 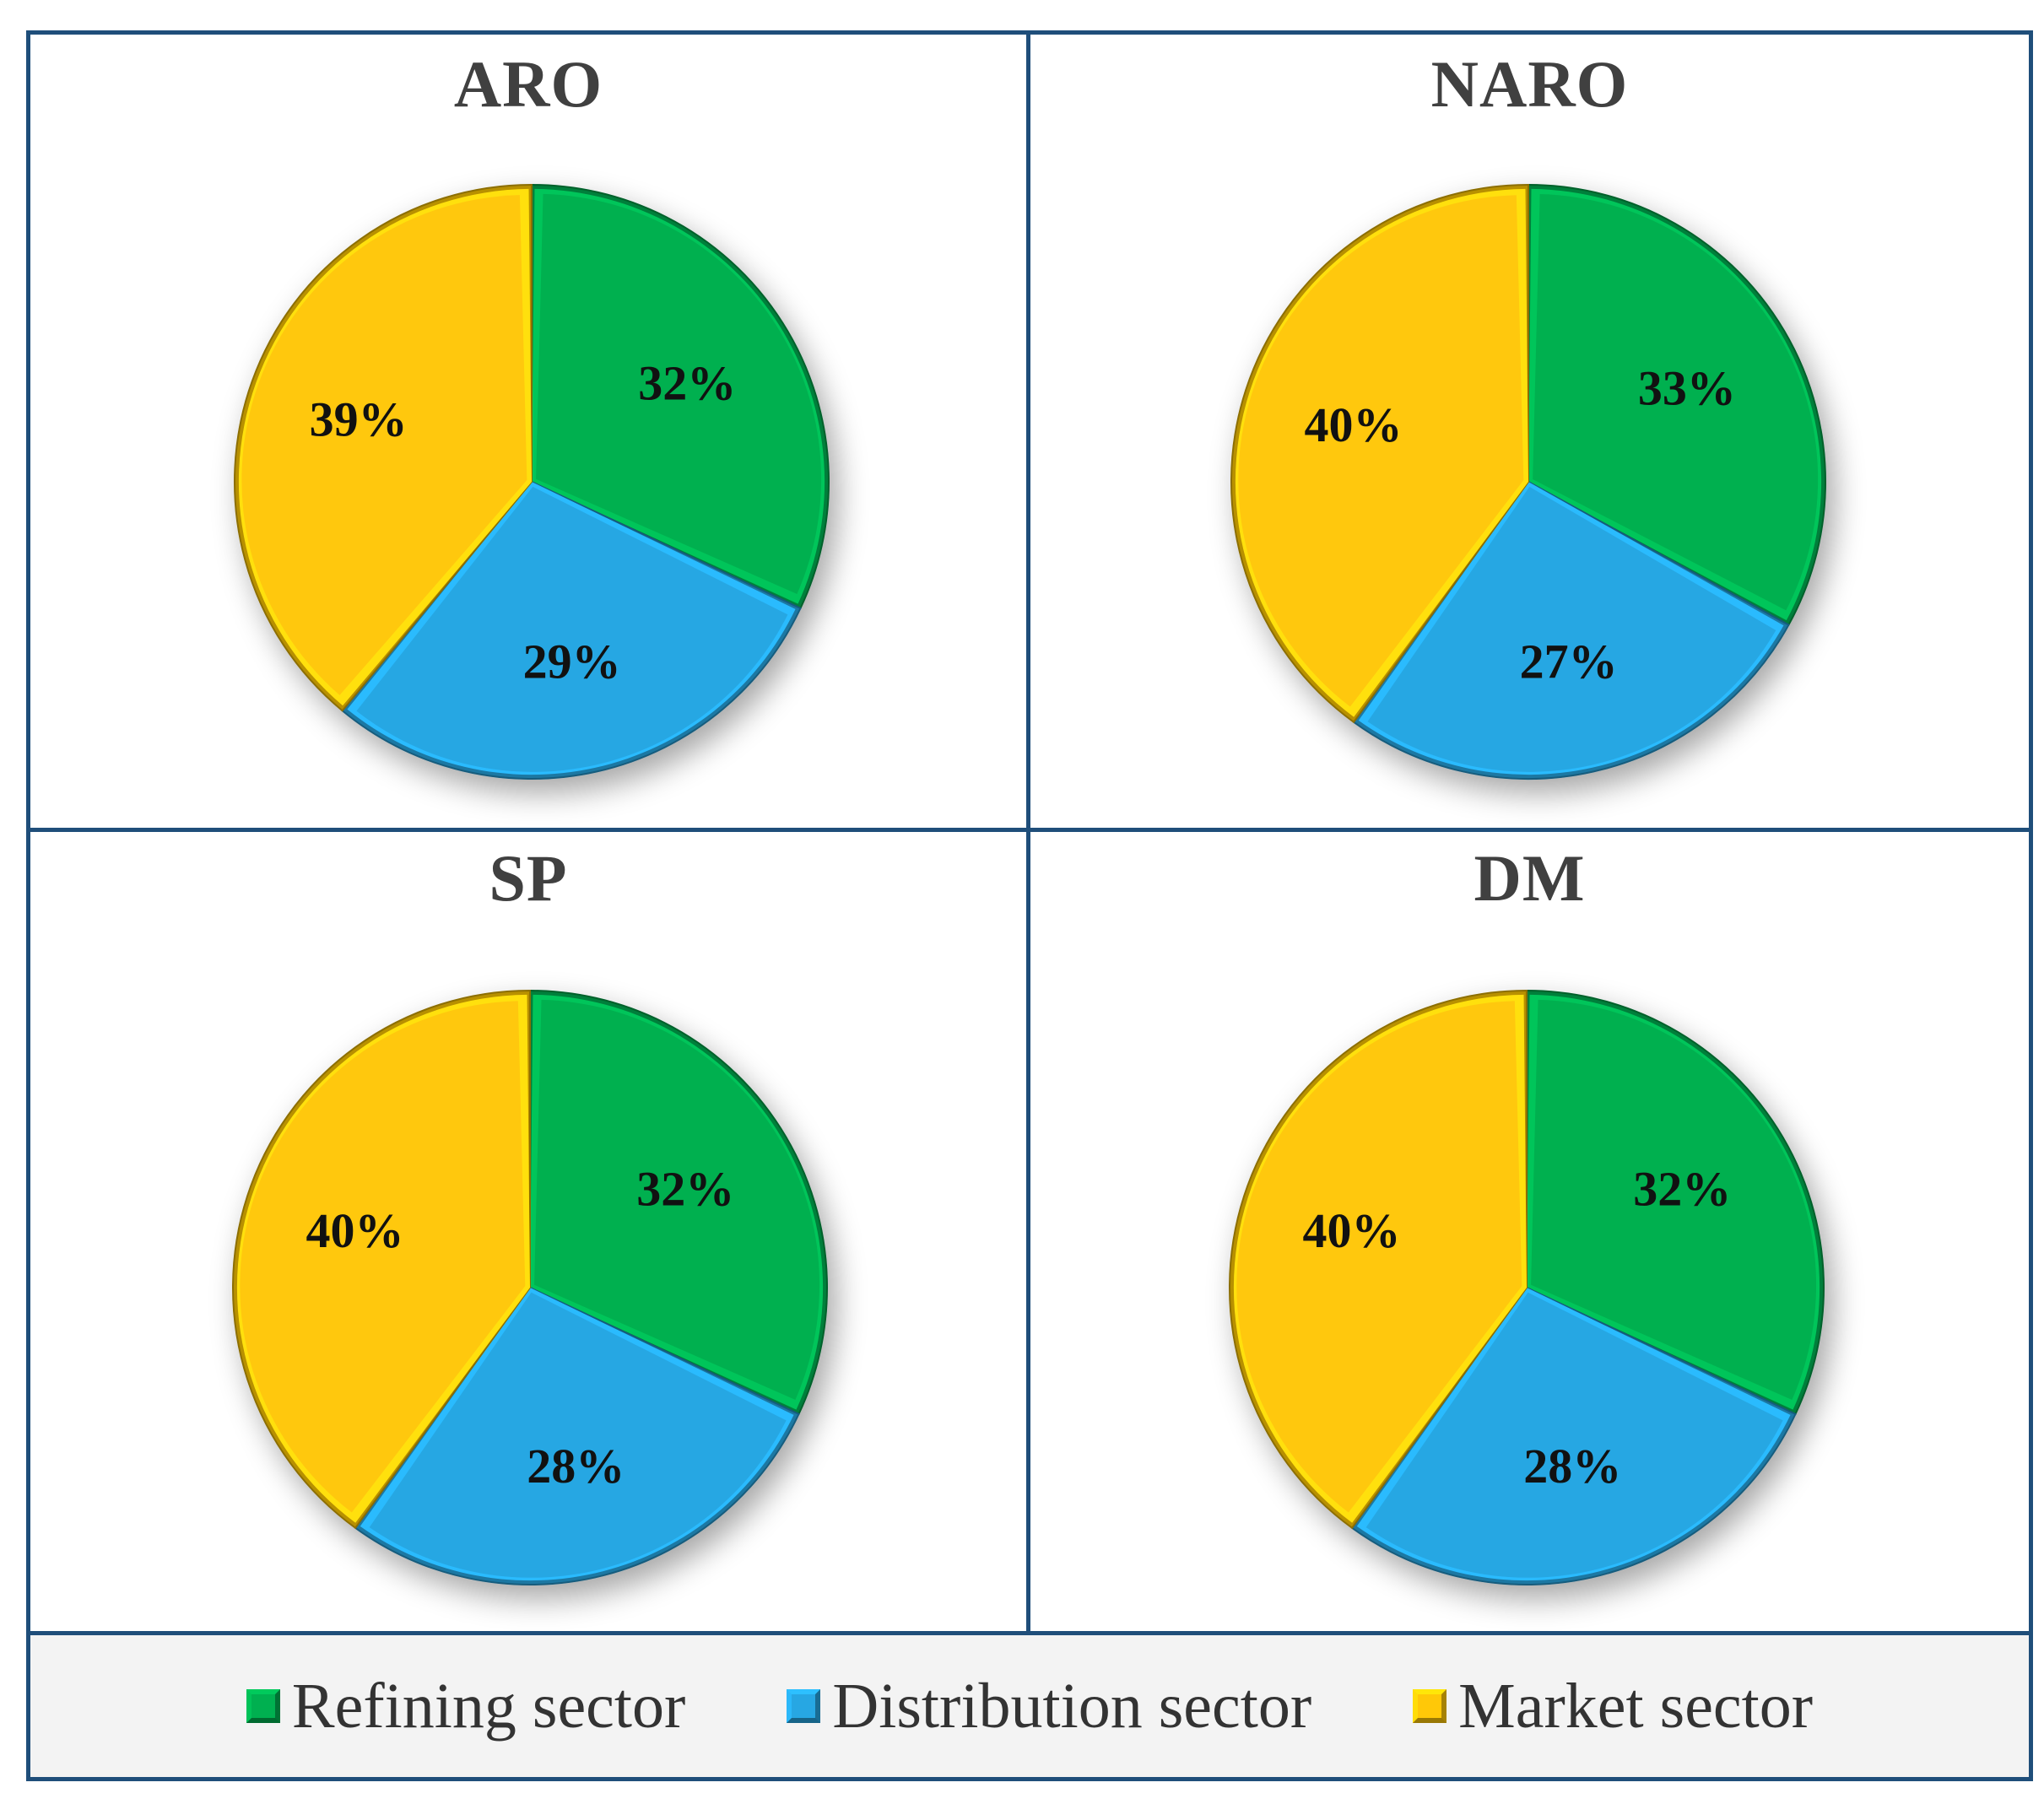 I want to click on legend-swatch-refining, so click(x=263, y=1706).